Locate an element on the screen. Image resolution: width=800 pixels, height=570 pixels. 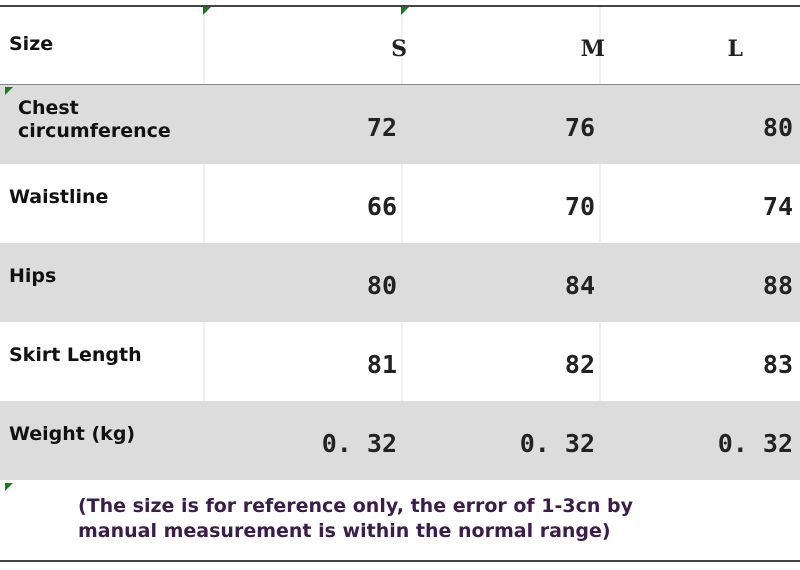
row-label: Skirt Length is located at coordinates (75, 355).